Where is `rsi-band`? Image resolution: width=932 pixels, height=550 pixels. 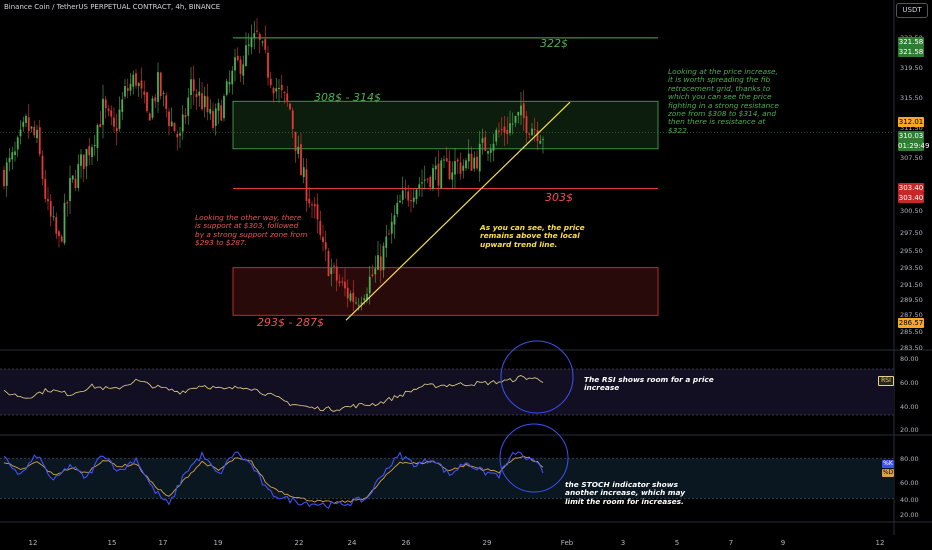
rsi-band is located at coordinates (447, 392).